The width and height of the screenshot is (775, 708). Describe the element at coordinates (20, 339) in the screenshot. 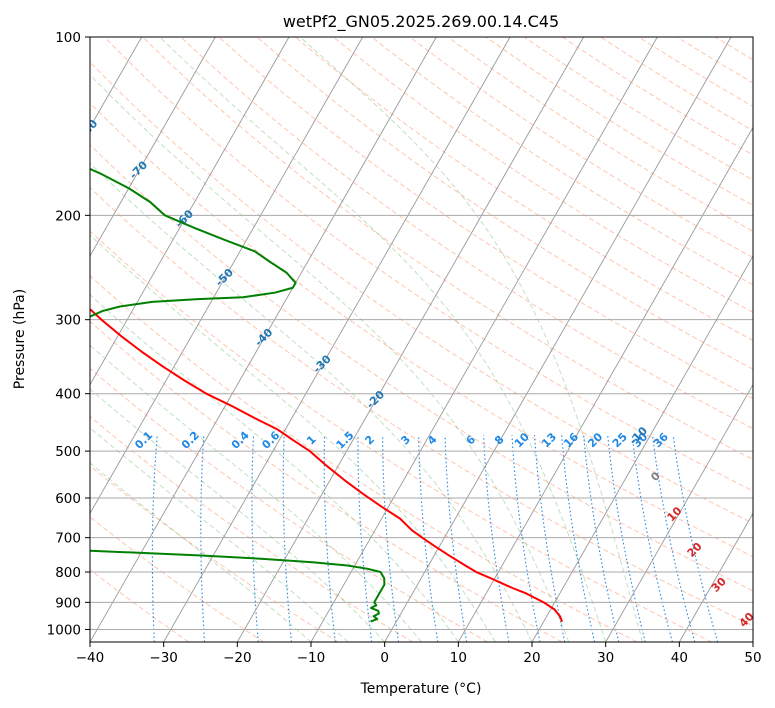

I see `y-axis-label: Pressure (hPa)` at that location.